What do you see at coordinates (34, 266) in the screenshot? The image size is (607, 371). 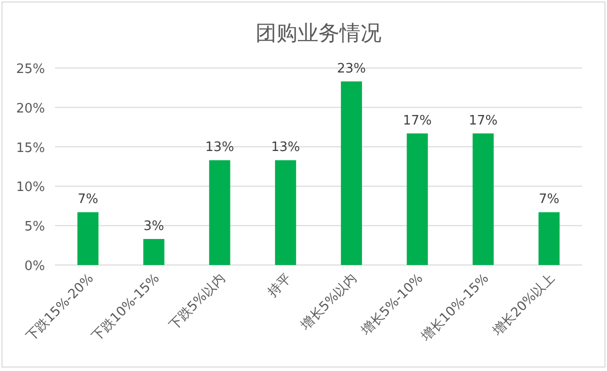 I see `y-tick-label: 0%` at bounding box center [34, 266].